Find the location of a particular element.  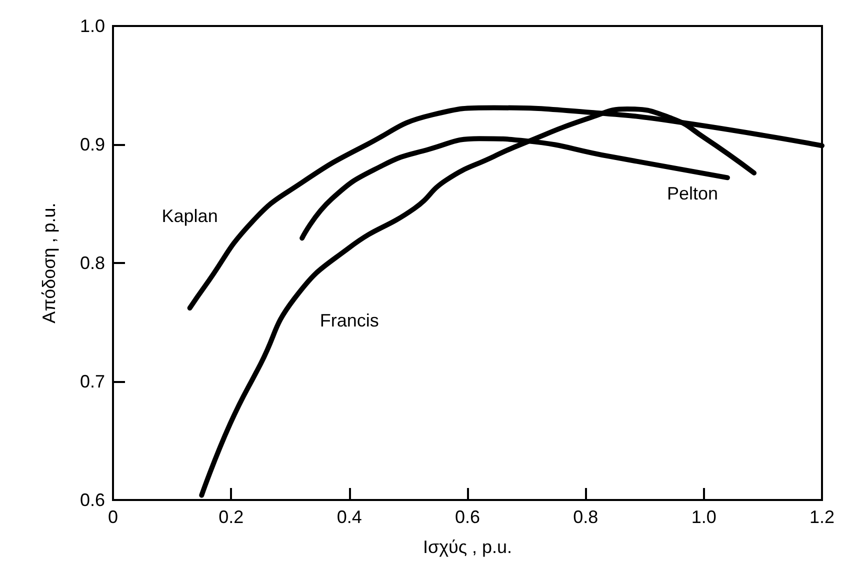

y-tick-label: 1.0 is located at coordinates (92, 26).